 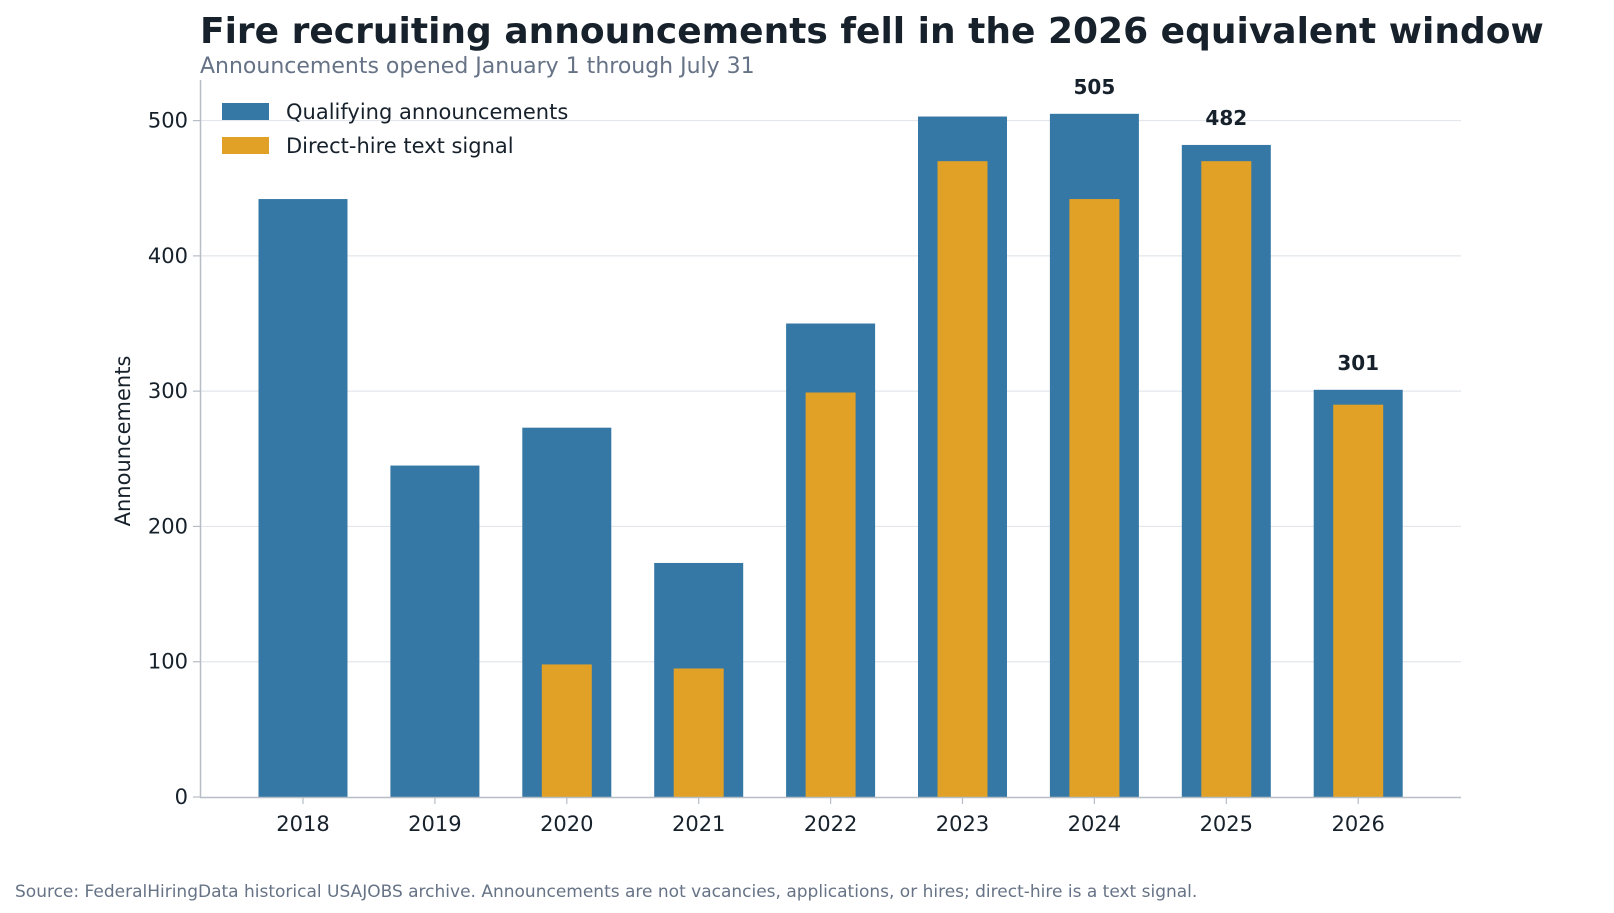 What do you see at coordinates (566, 824) in the screenshot?
I see `x-tick-label-2020: 2020` at bounding box center [566, 824].